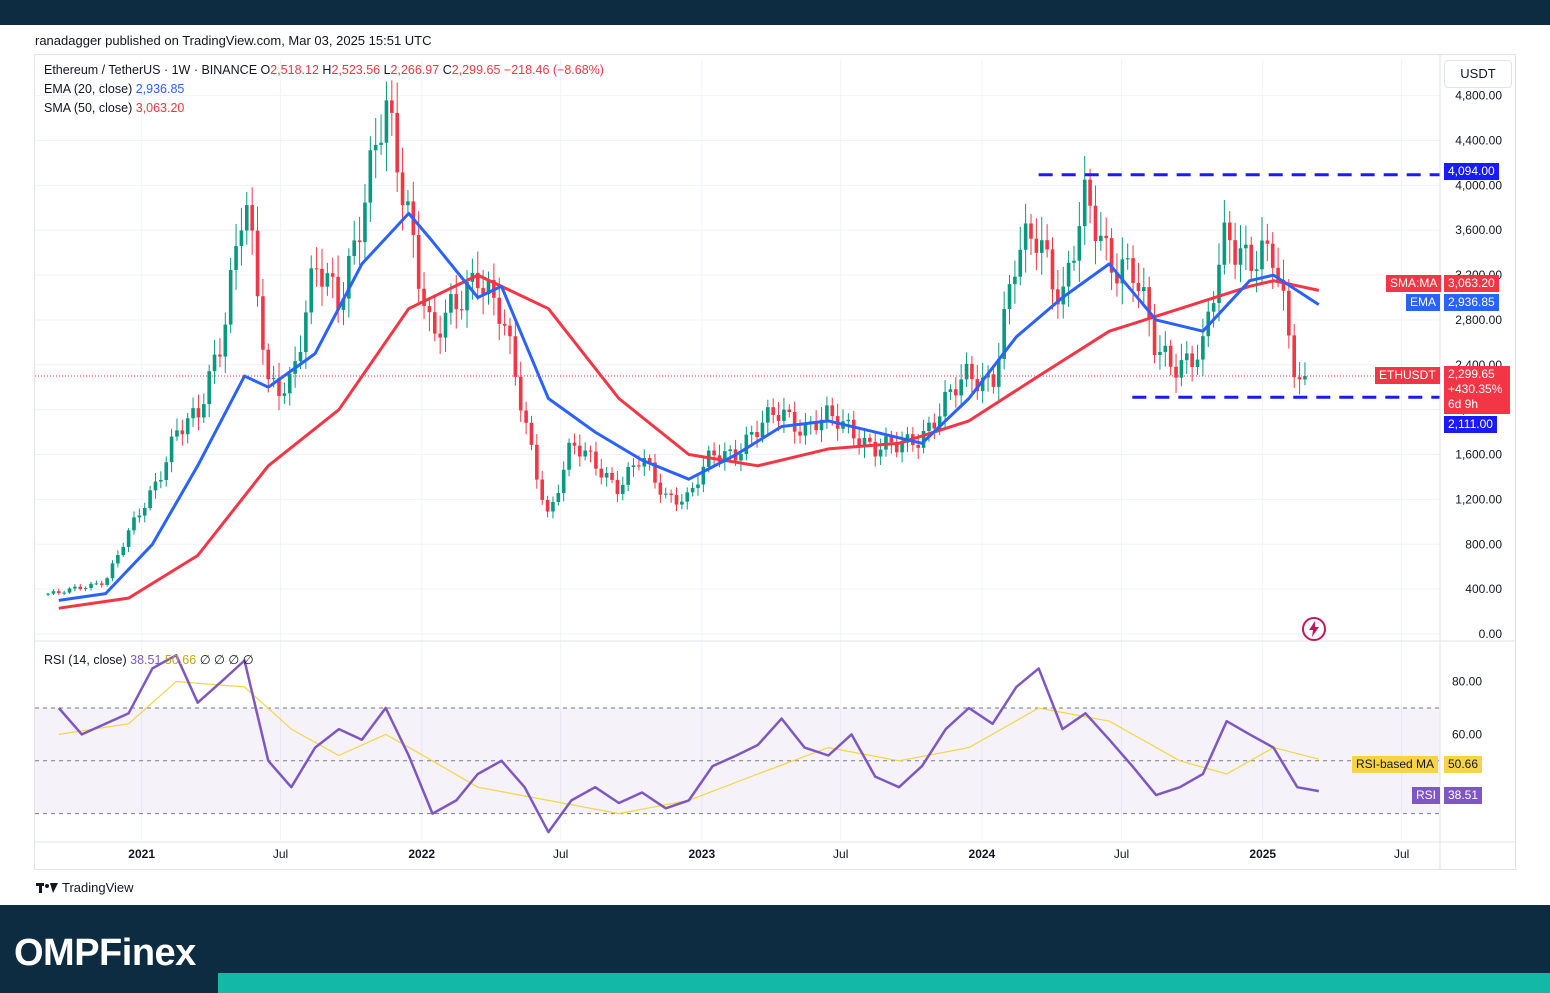 This screenshot has height=993, width=1550. I want to click on tradingview-footer: TradingView, so click(85, 887).